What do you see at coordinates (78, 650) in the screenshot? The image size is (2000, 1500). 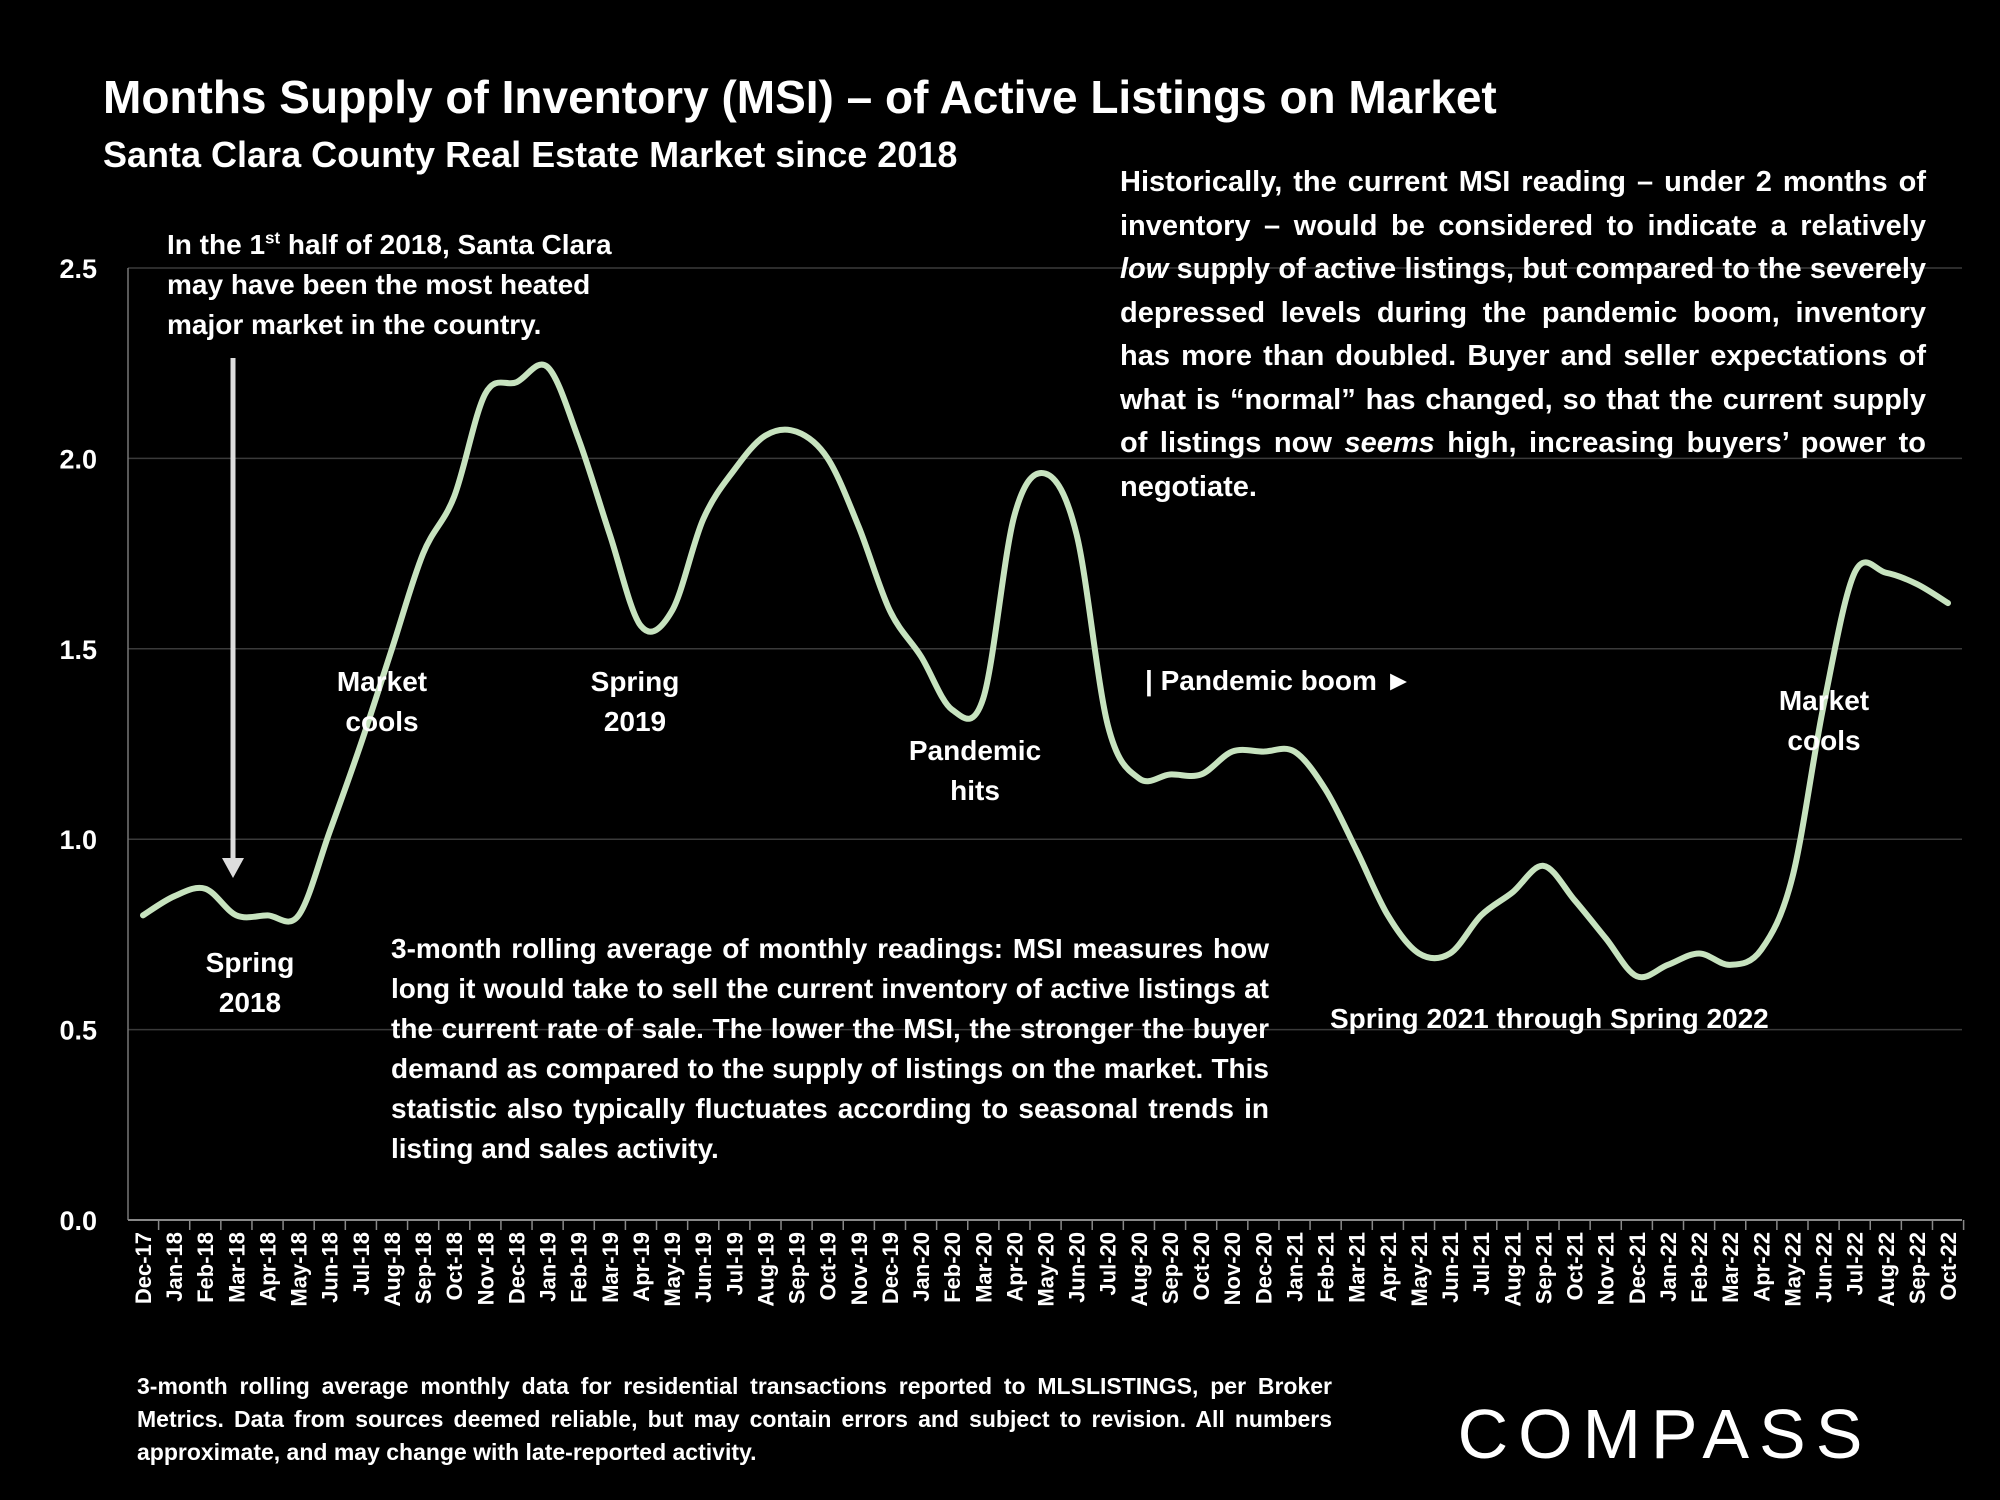 I see `y-tick-label: 1.5` at bounding box center [78, 650].